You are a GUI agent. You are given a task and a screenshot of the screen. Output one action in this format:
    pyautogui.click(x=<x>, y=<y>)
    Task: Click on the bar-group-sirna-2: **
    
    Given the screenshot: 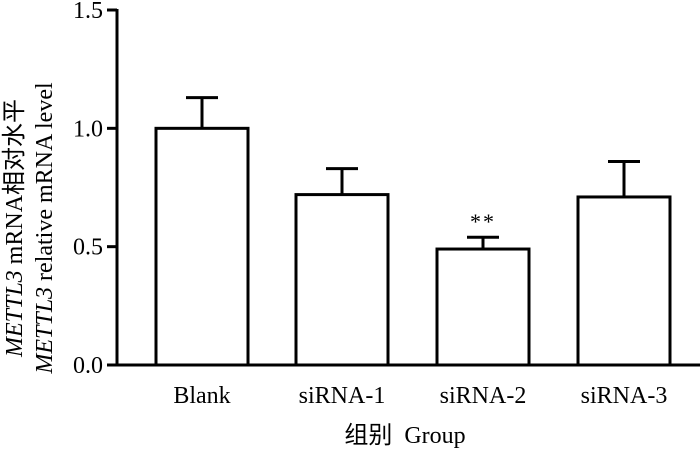 What is the action you would take?
    pyautogui.click(x=483, y=288)
    